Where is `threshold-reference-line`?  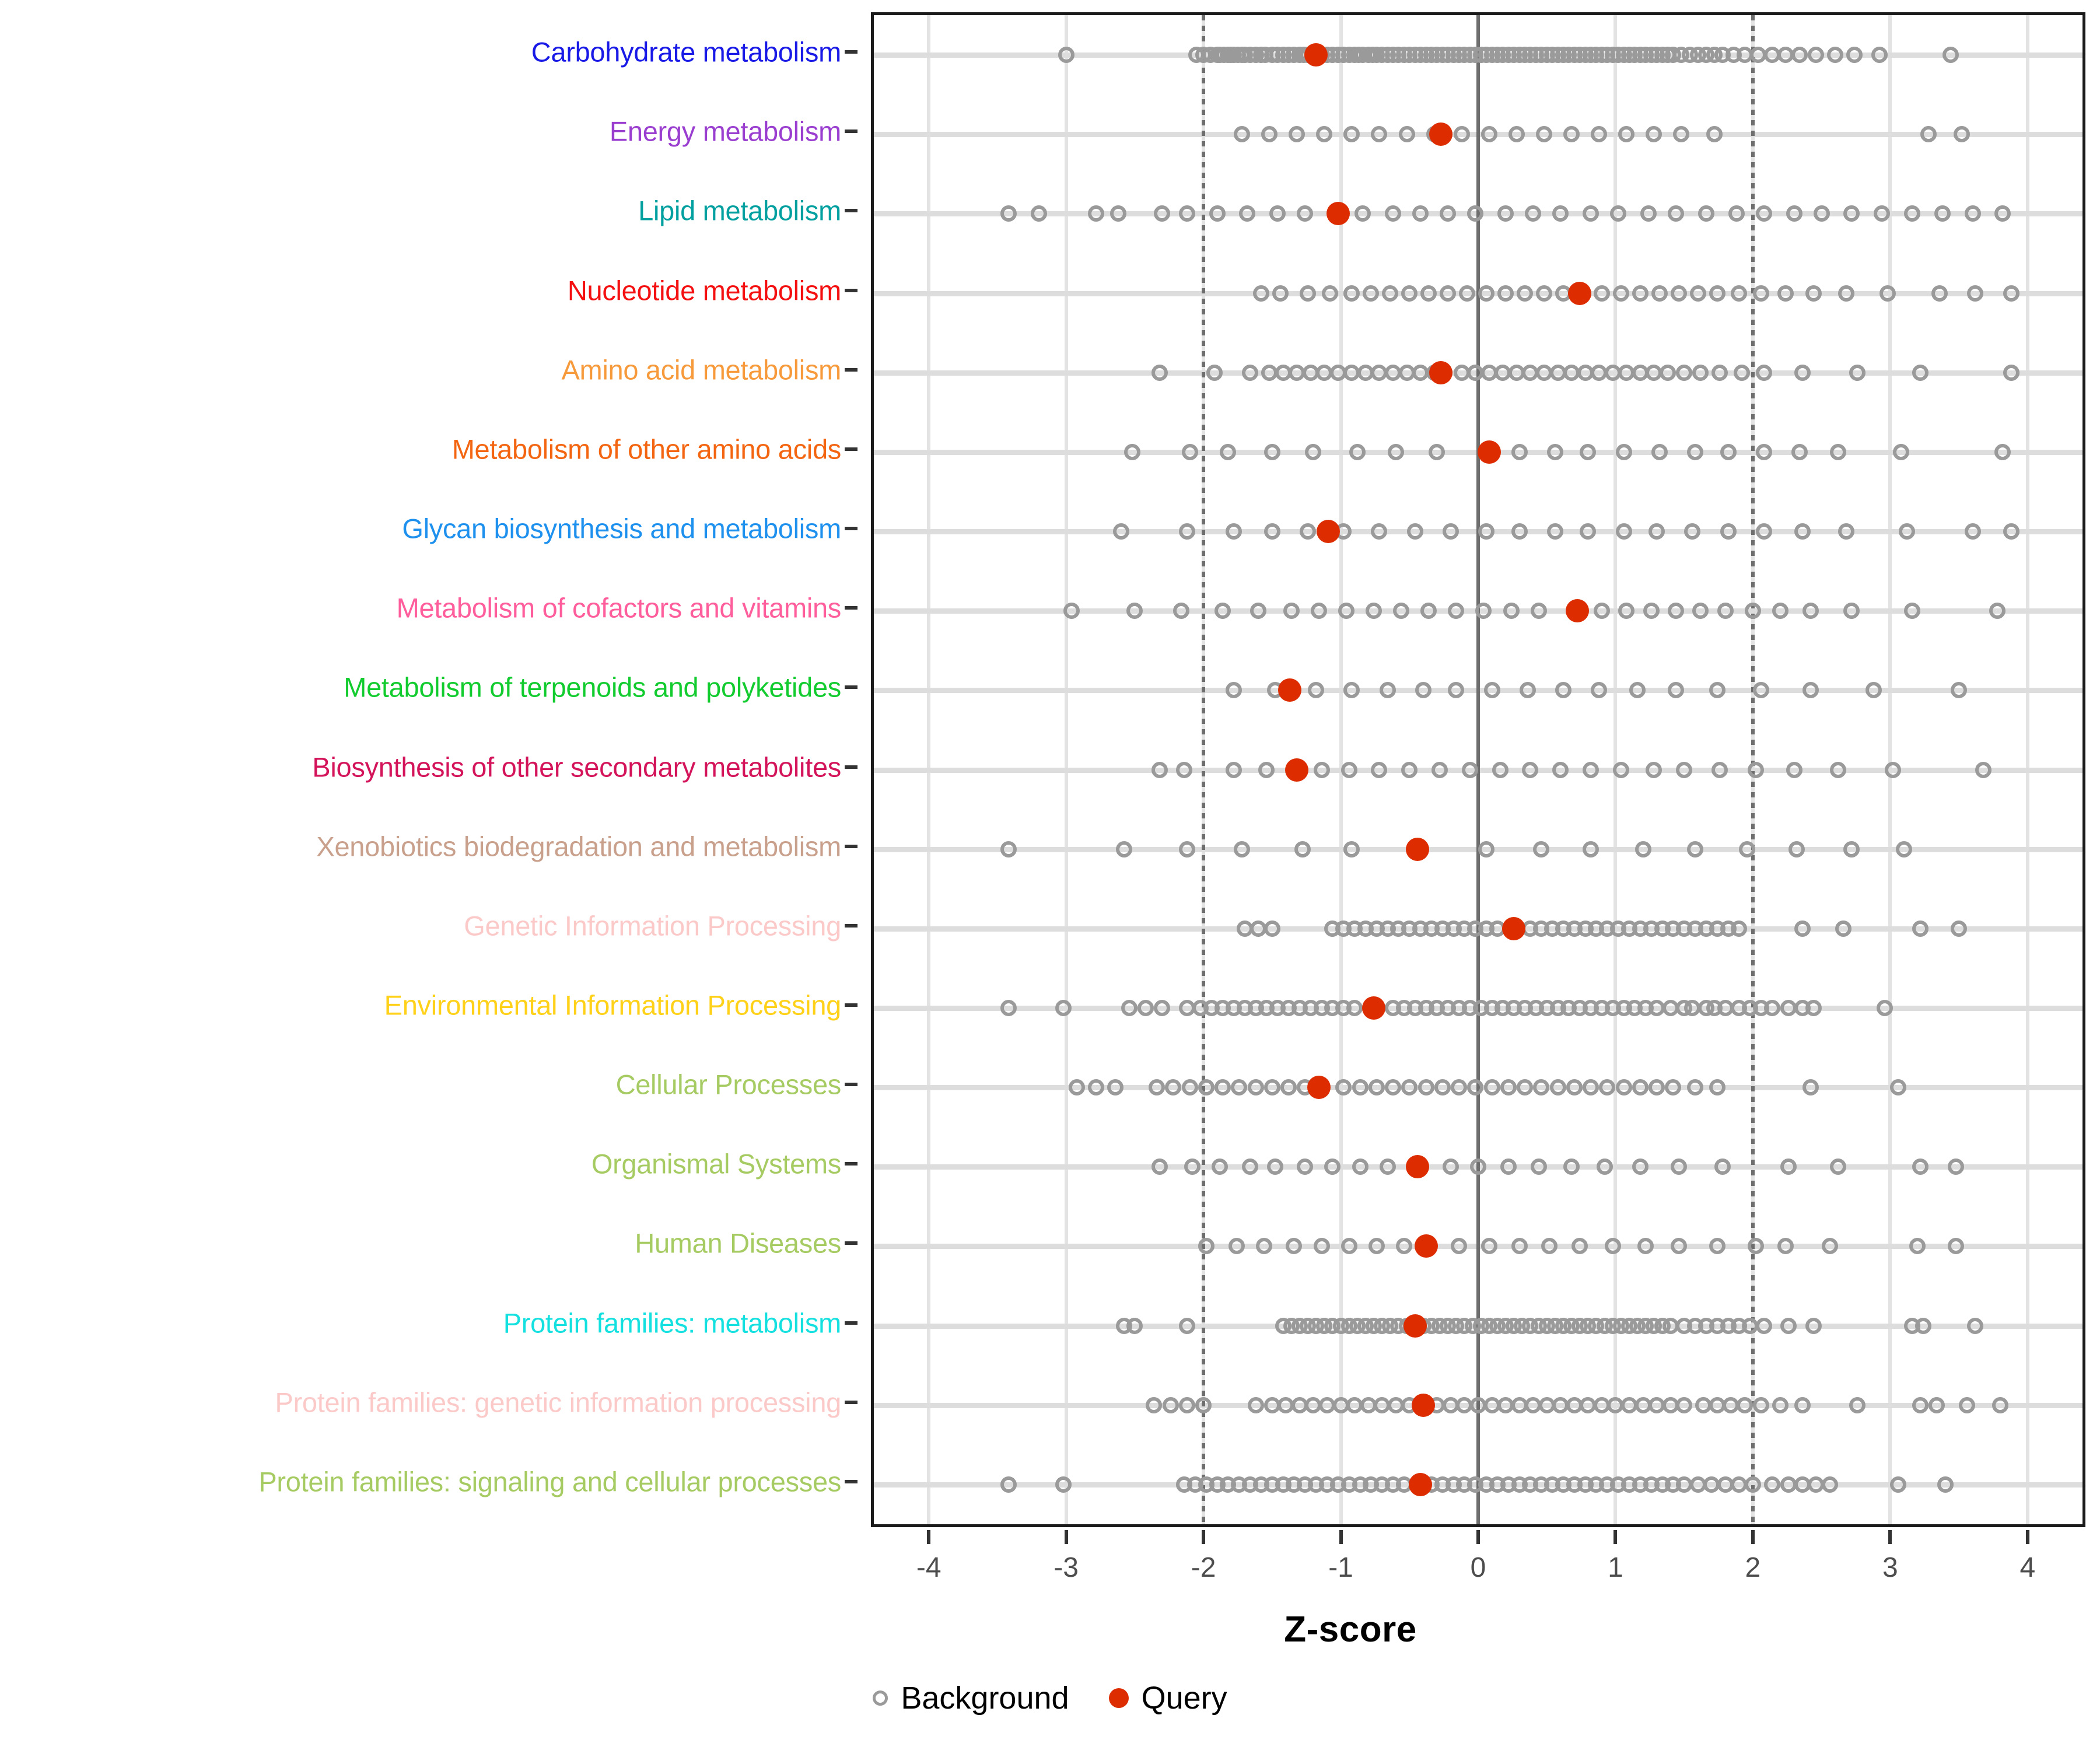
threshold-reference-line is located at coordinates (1204, 769).